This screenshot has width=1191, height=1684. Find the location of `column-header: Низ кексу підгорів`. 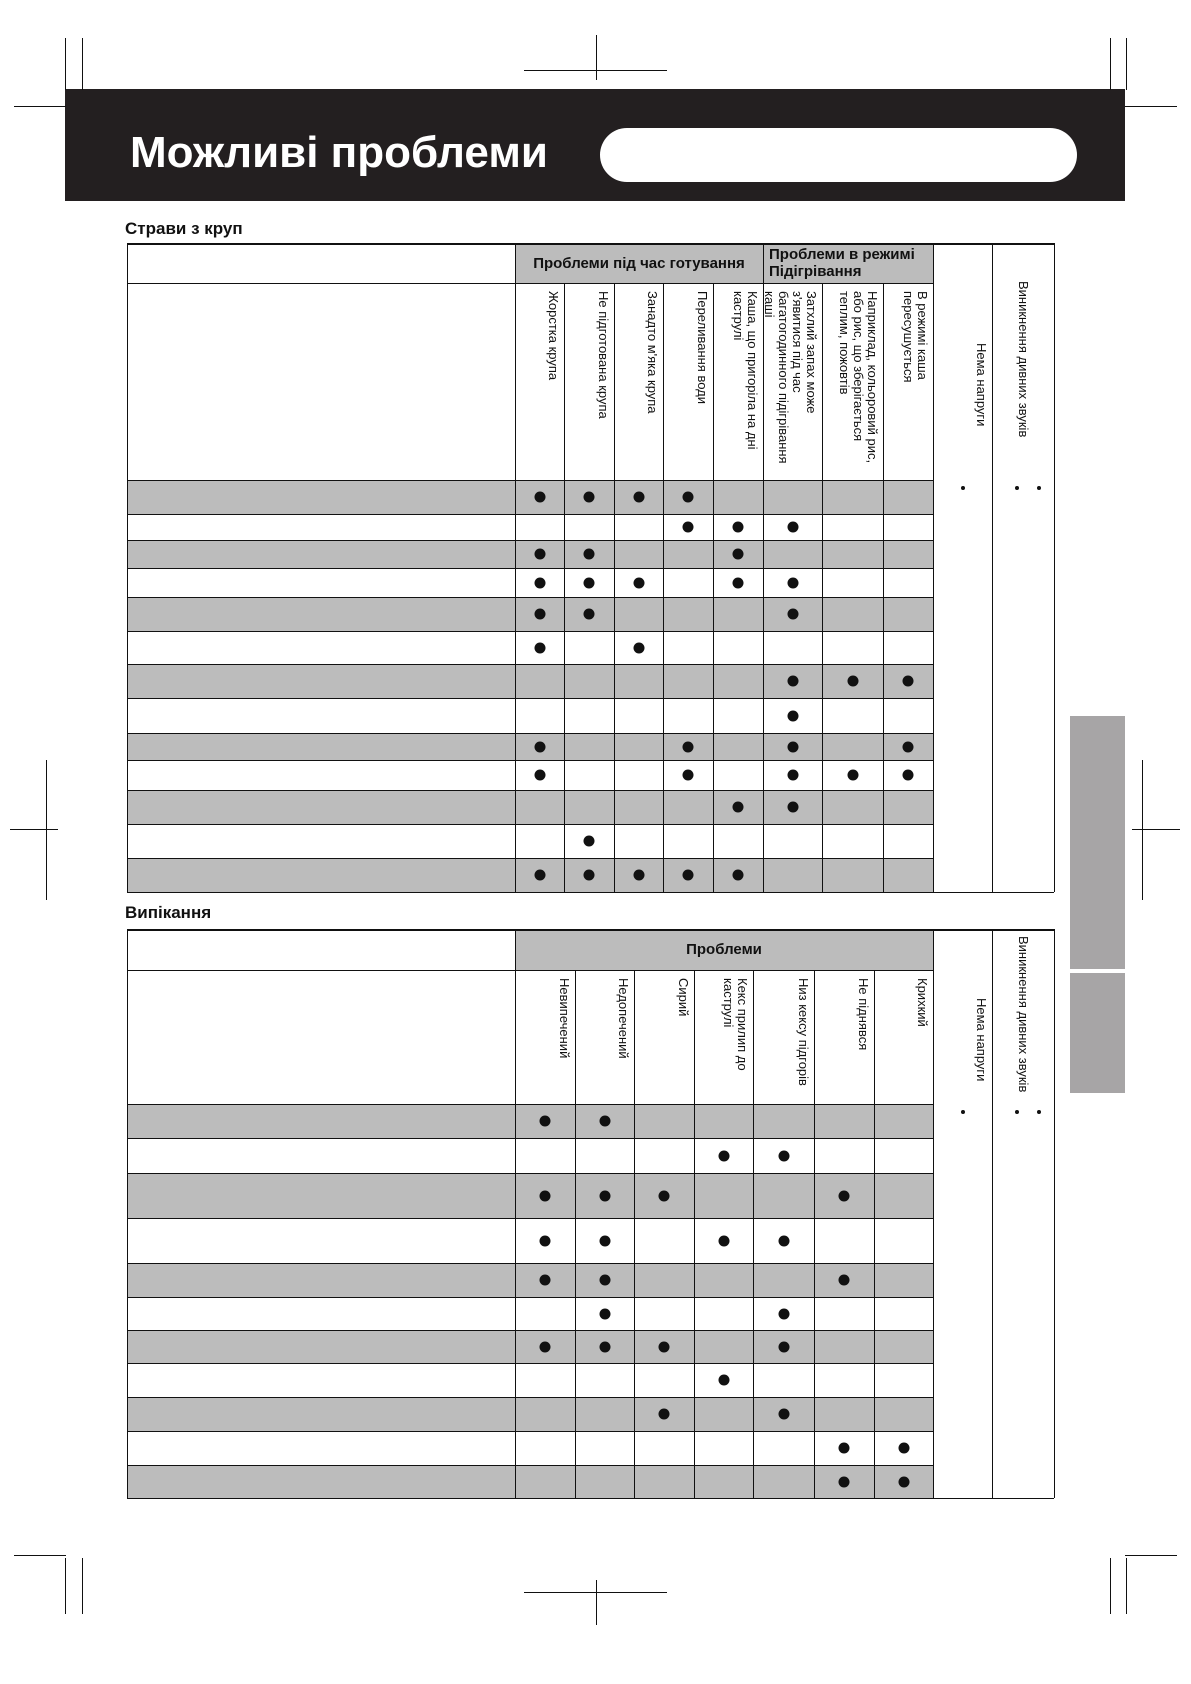

column-header: Низ кексу підгорів is located at coordinates (803, 1032).